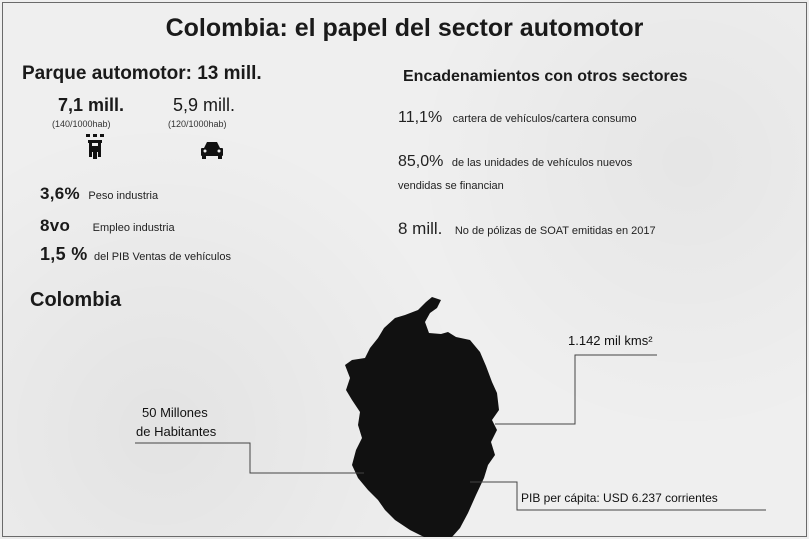 This screenshot has width=809, height=539. What do you see at coordinates (76, 300) in the screenshot?
I see `map-heading: Colombia` at bounding box center [76, 300].